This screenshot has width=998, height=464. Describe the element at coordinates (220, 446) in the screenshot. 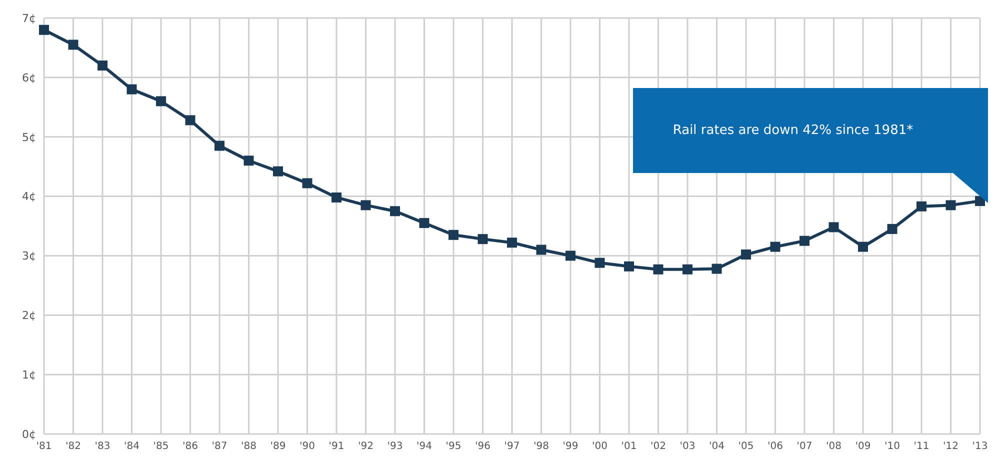

I see `x-tick-label: '87` at that location.